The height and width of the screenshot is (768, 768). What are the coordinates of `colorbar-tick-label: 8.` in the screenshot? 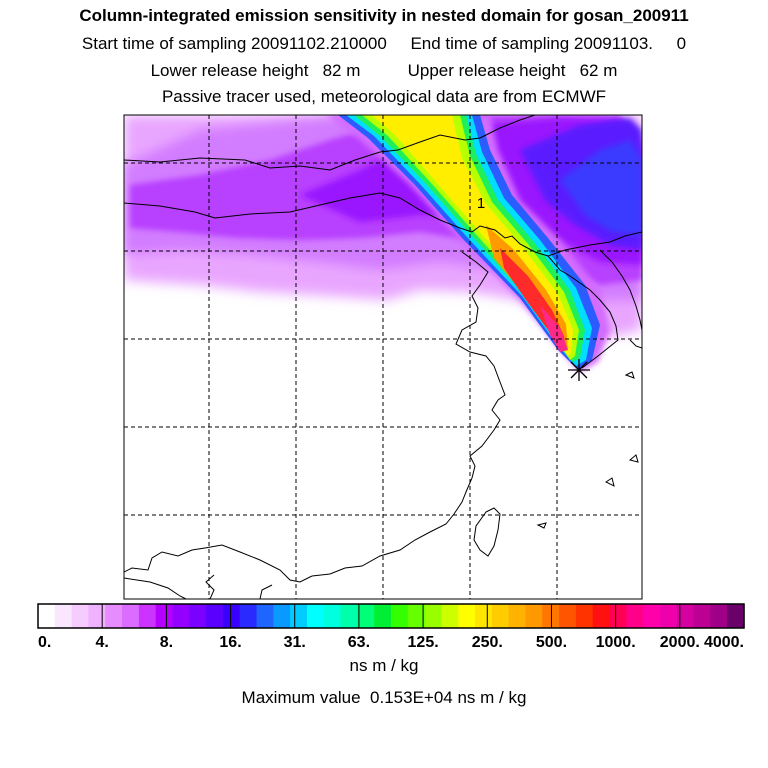 It's located at (166, 642).